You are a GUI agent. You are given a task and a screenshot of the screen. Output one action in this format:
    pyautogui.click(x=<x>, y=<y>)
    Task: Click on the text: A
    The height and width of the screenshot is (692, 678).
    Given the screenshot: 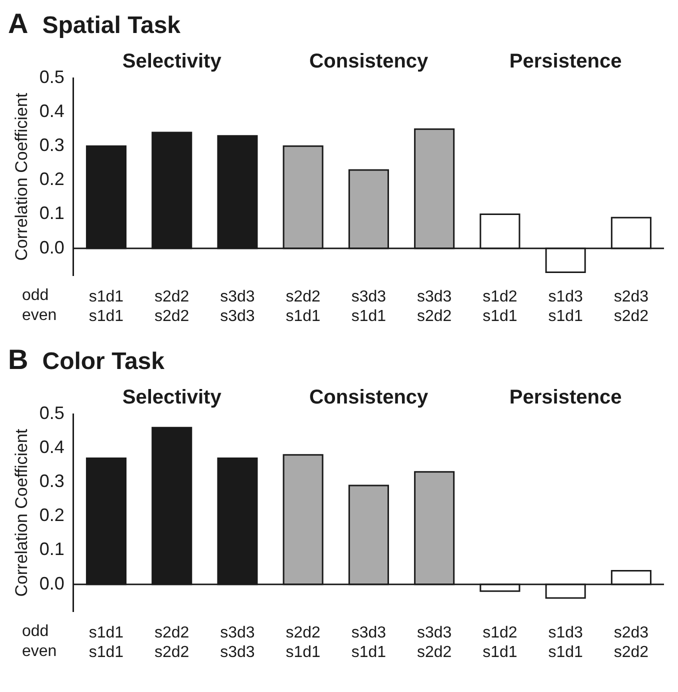 What is the action you would take?
    pyautogui.click(x=18, y=23)
    